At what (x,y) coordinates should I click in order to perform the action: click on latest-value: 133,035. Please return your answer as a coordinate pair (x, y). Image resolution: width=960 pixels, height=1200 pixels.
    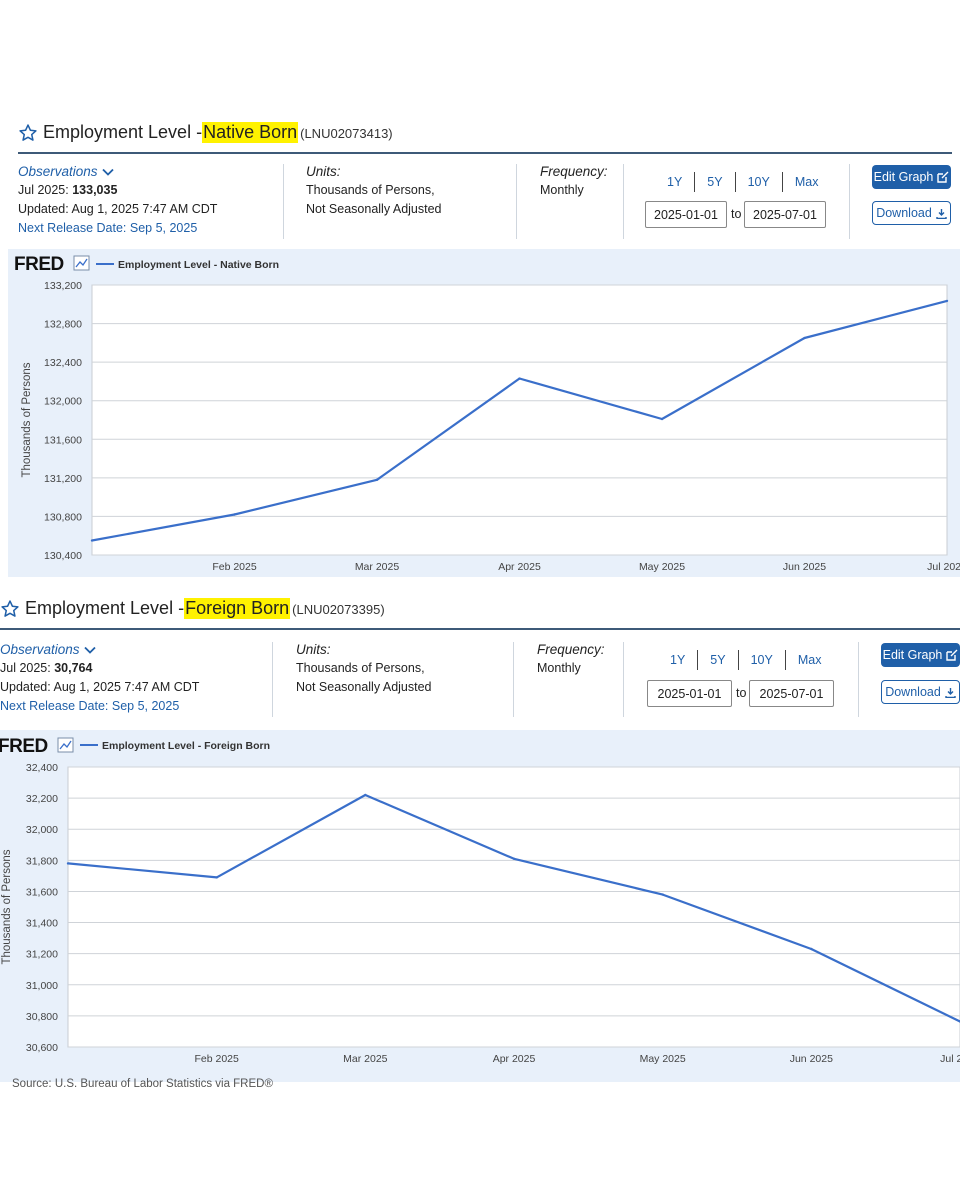
    Looking at the image, I should click on (95, 190).